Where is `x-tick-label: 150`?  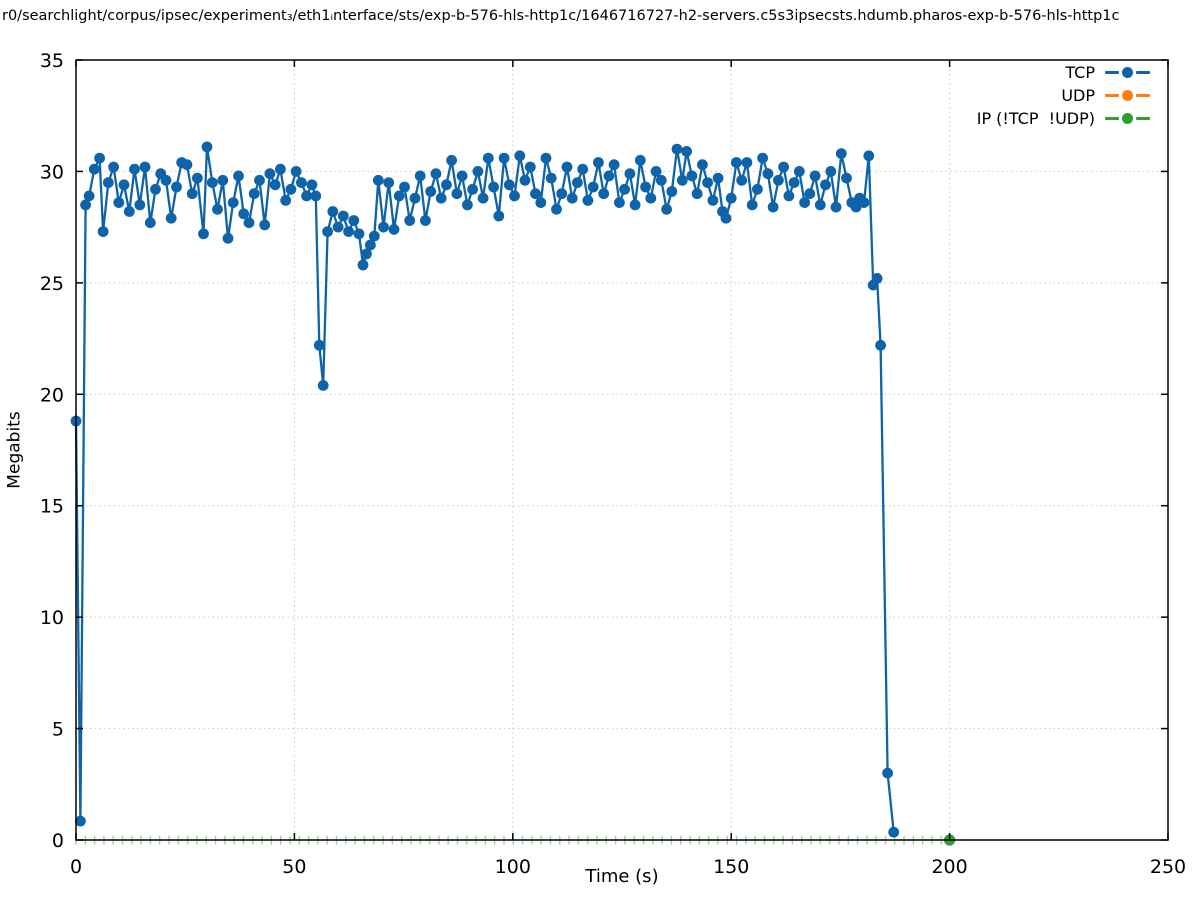 x-tick-label: 150 is located at coordinates (731, 867).